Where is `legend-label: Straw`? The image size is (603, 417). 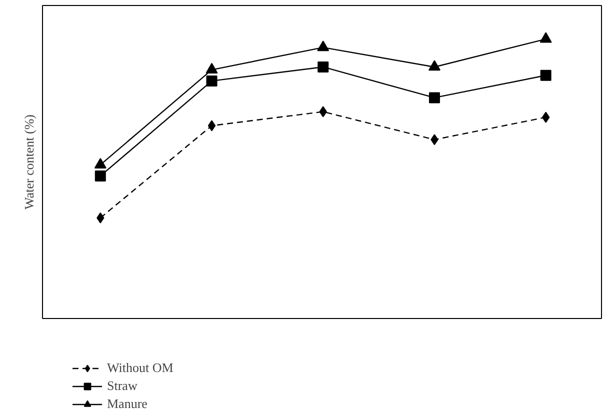
legend-label: Straw is located at coordinates (122, 386).